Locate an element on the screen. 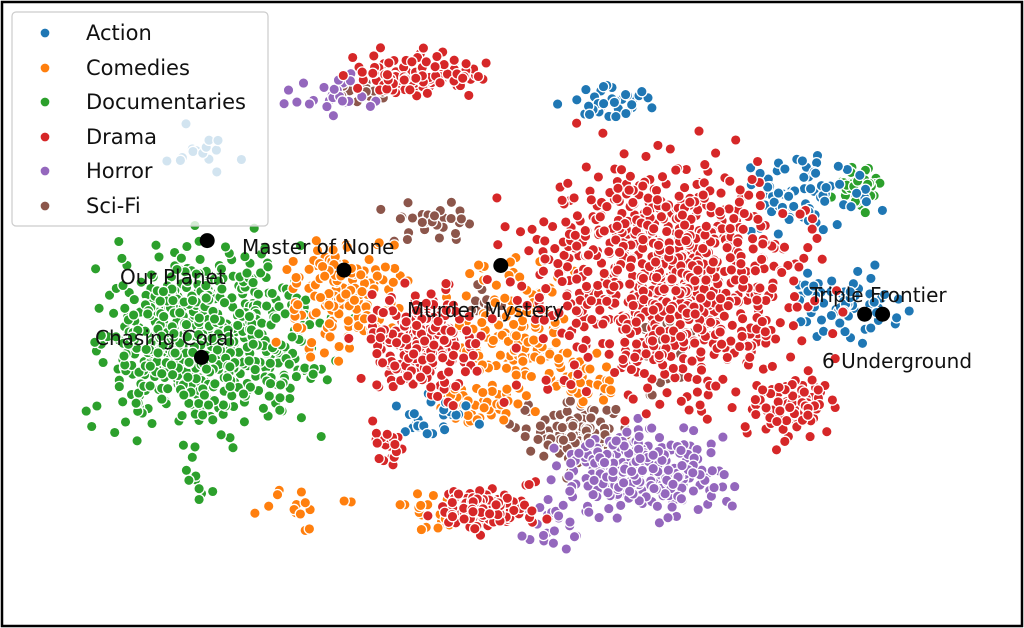  highlight-point-chasing-coral is located at coordinates (201, 357).